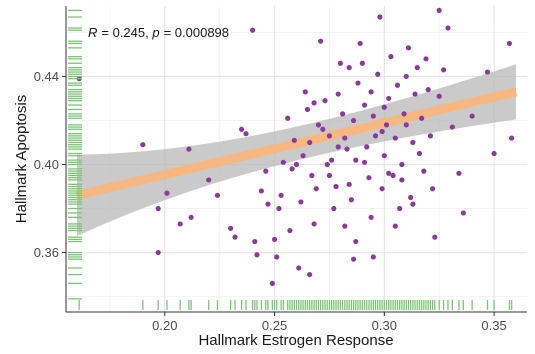 The height and width of the screenshot is (354, 535). I want to click on x-axis-title: Hallmark Estrogen Response, so click(295, 340).